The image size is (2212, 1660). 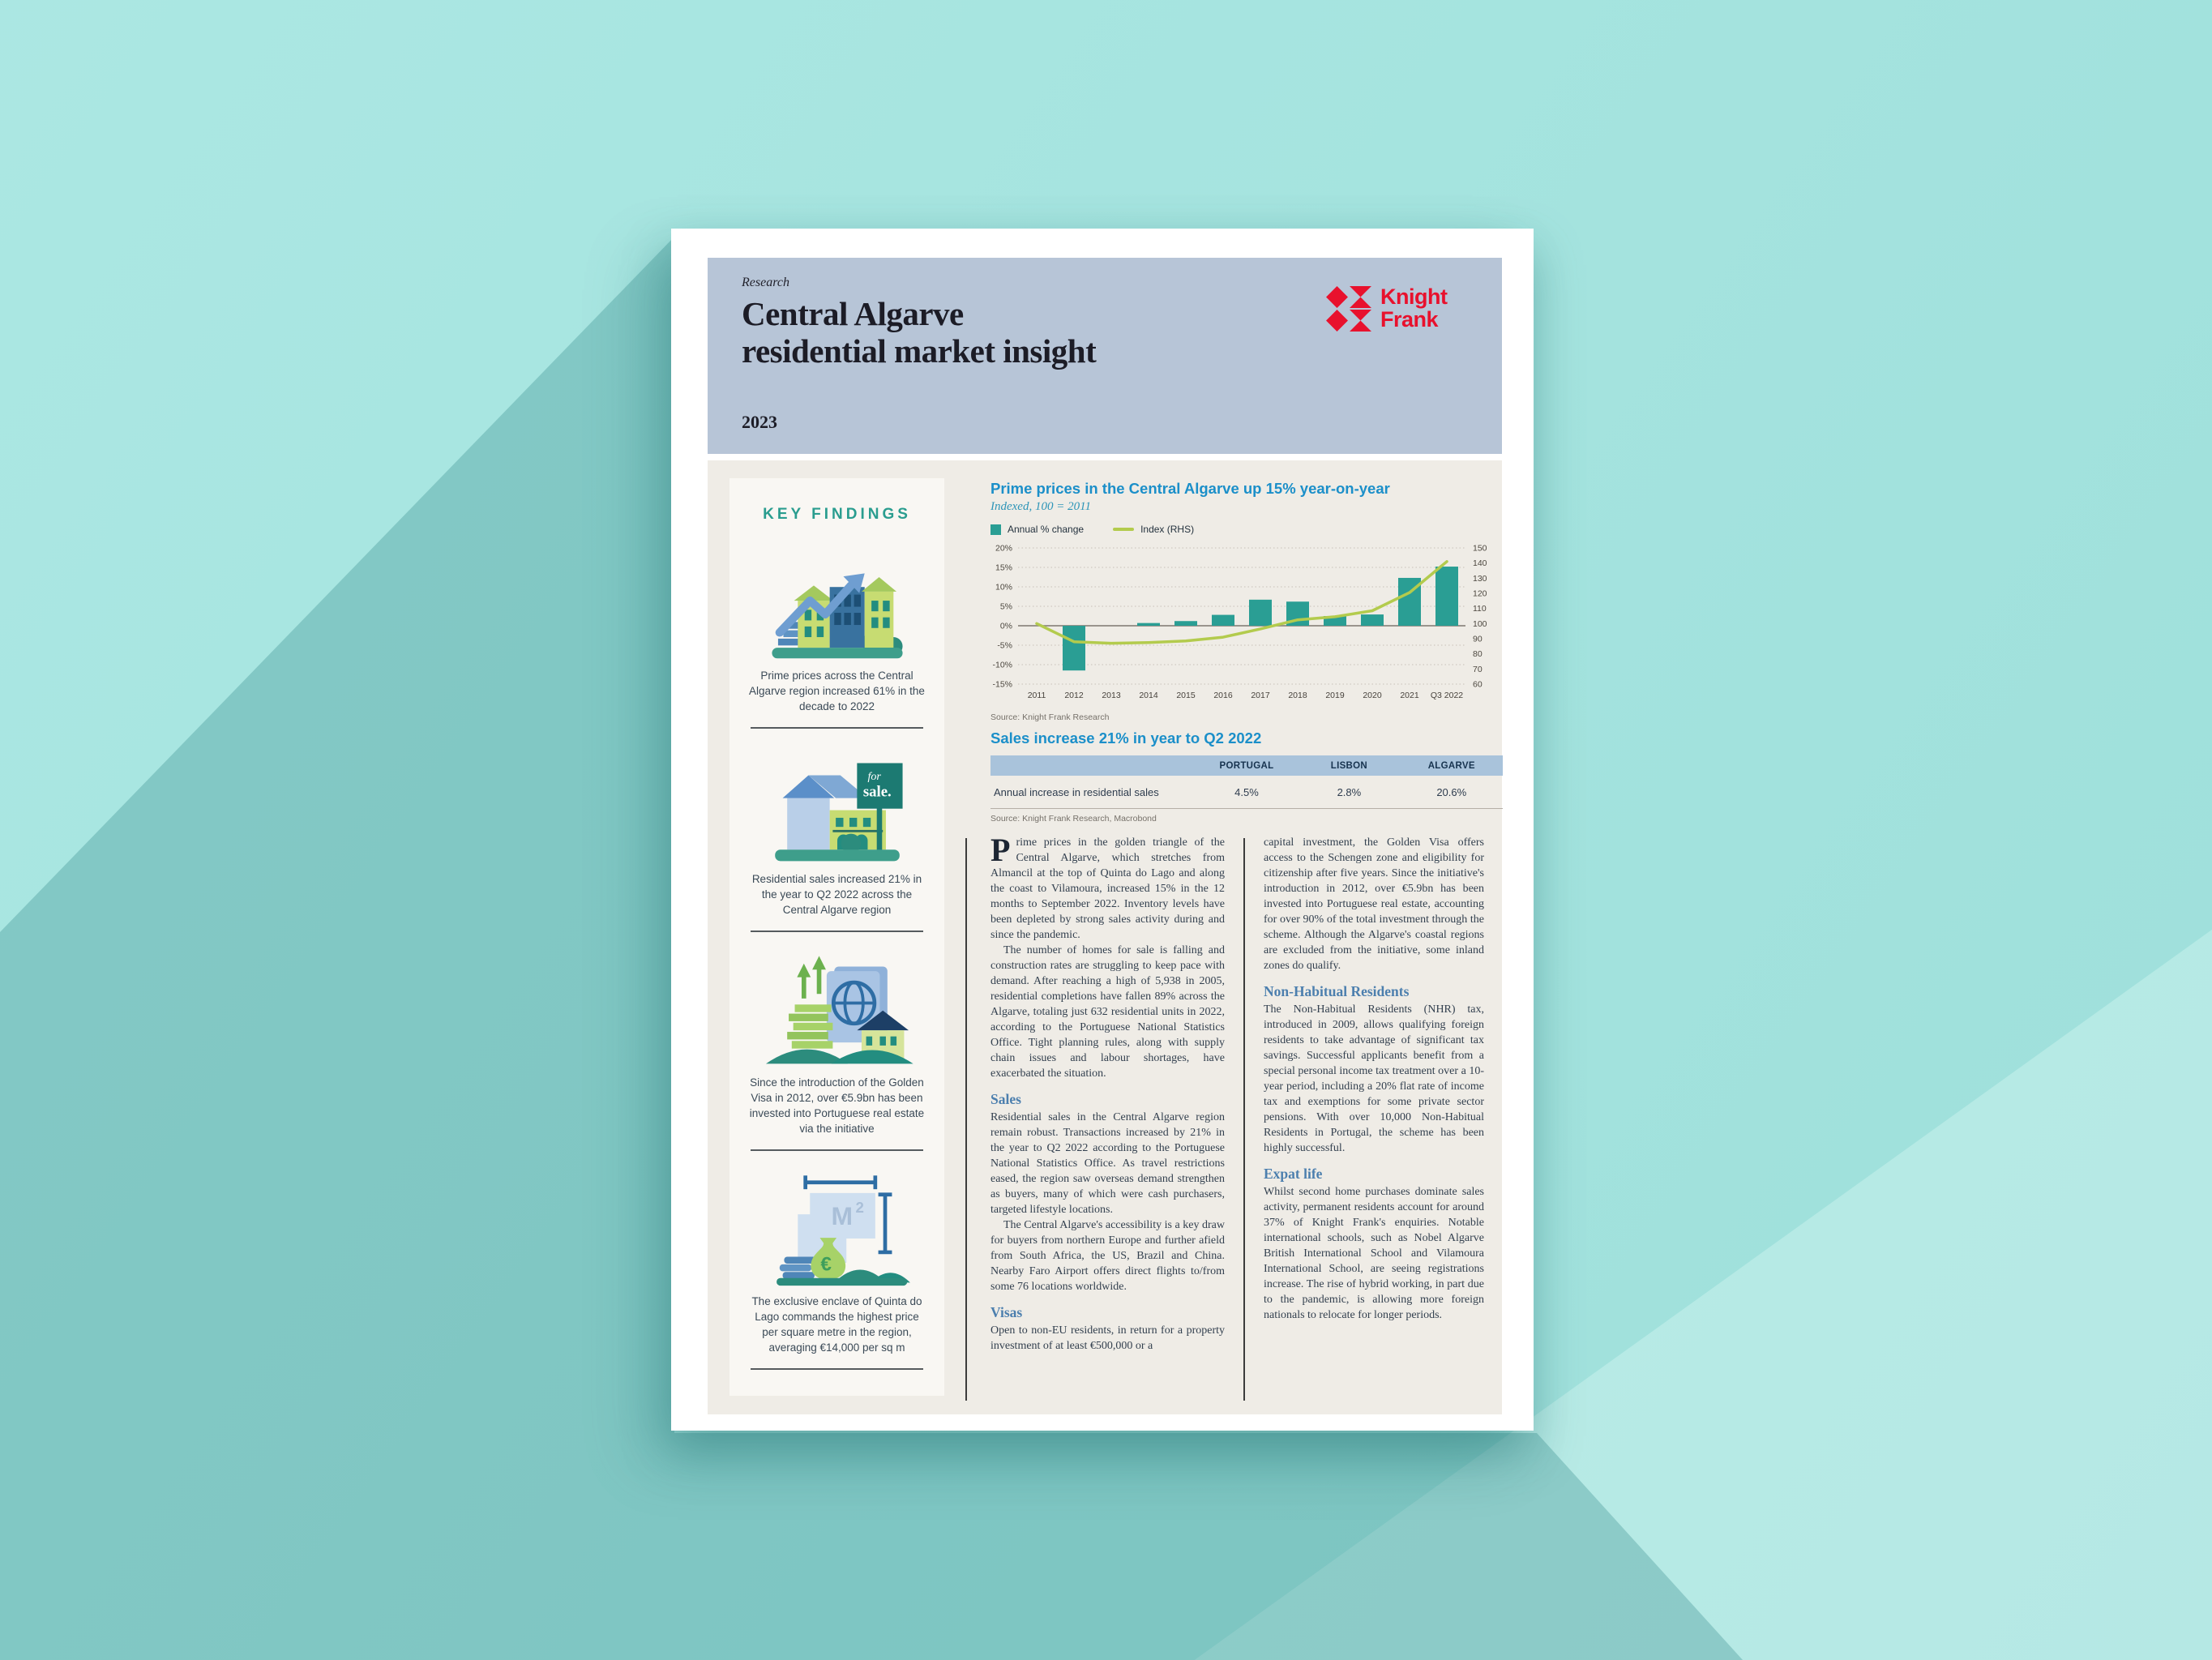 I want to click on sales-table-heading: Sales increase 21% in year to Q2 2022, so click(x=1126, y=738).